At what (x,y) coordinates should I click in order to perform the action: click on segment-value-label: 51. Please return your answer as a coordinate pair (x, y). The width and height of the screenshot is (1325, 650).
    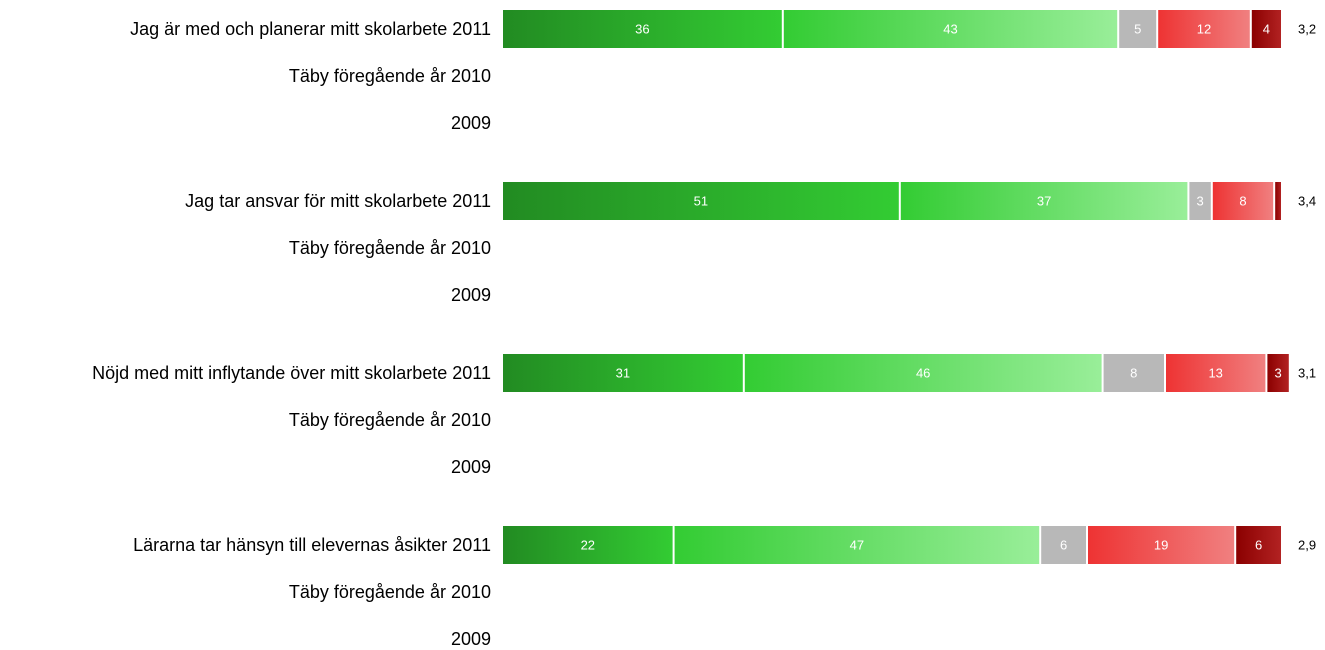
    Looking at the image, I should click on (701, 201).